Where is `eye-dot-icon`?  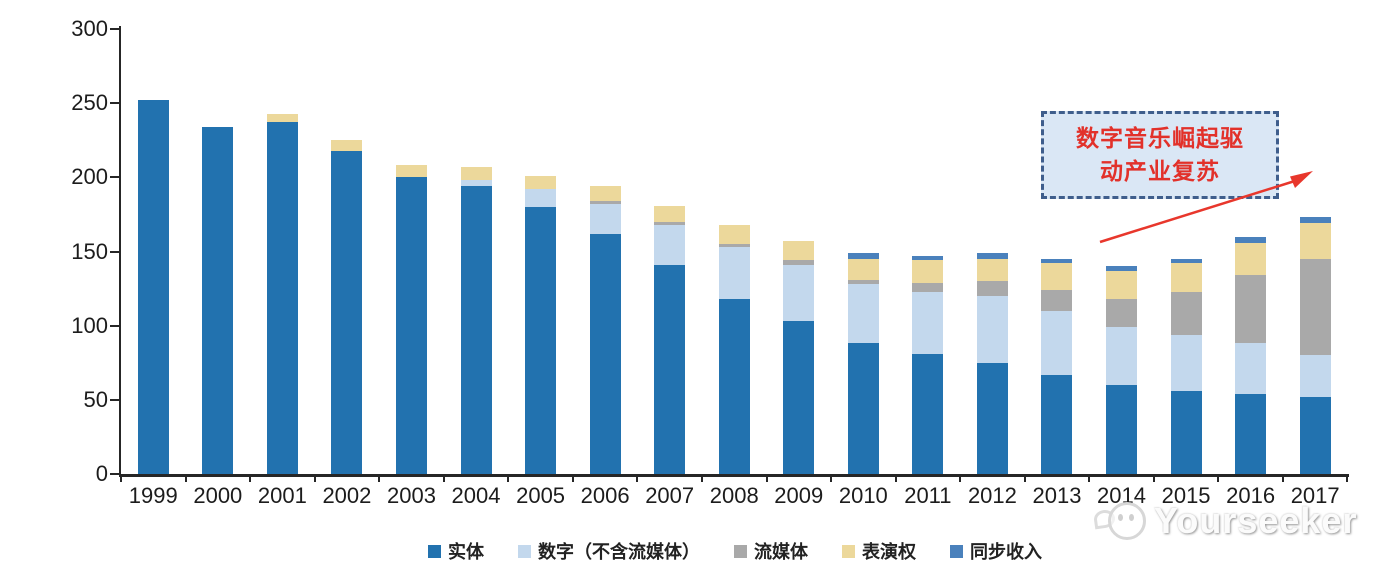
eye-dot-icon is located at coordinates (1131, 517).